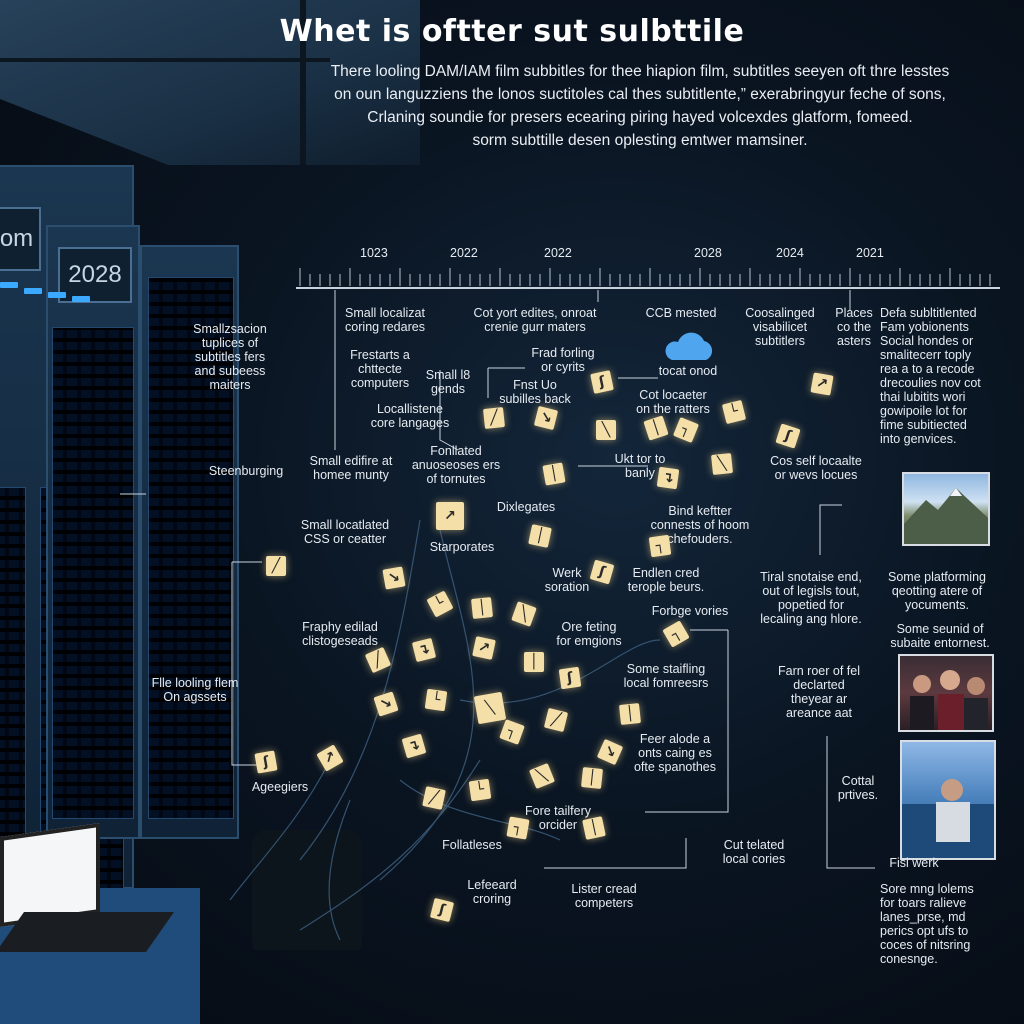 The width and height of the screenshot is (1024, 1024). Describe the element at coordinates (790, 253) in the screenshot. I see `timeline-year: 2024` at that location.